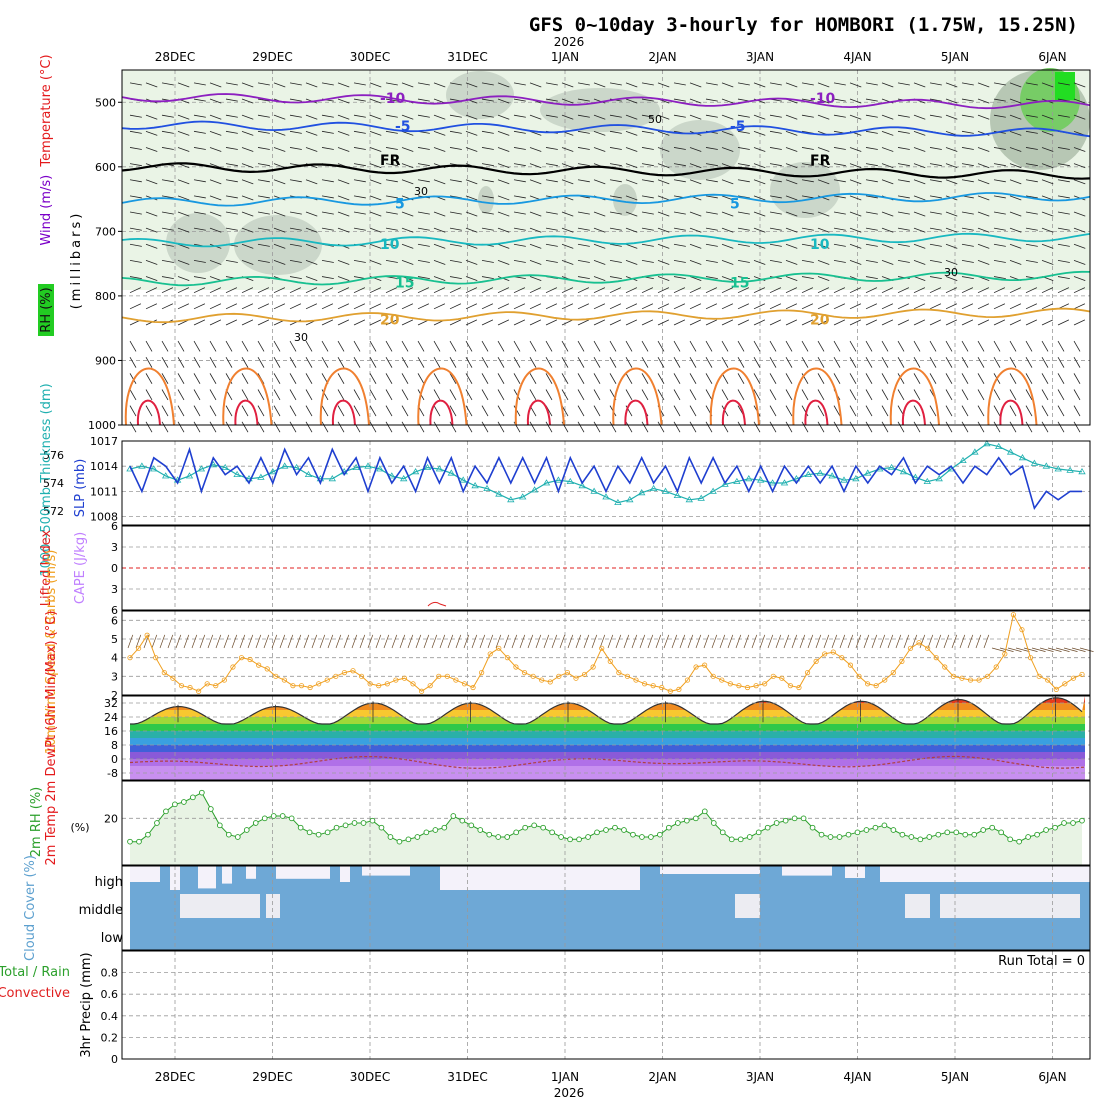  What do you see at coordinates (272, 1077) in the screenshot?
I see `bottom-date-label: 29DEC` at bounding box center [272, 1077].